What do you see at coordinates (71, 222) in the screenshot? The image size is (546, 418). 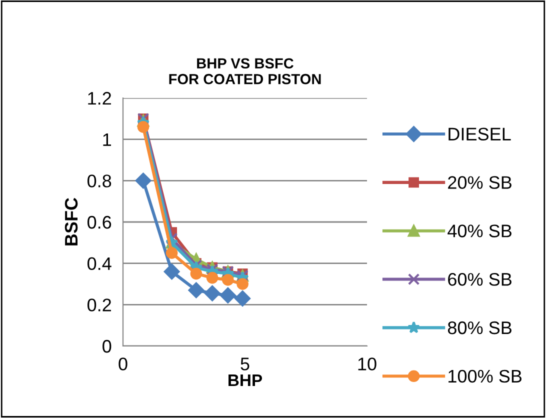 I see `y-axis-title: BSFC` at bounding box center [71, 222].